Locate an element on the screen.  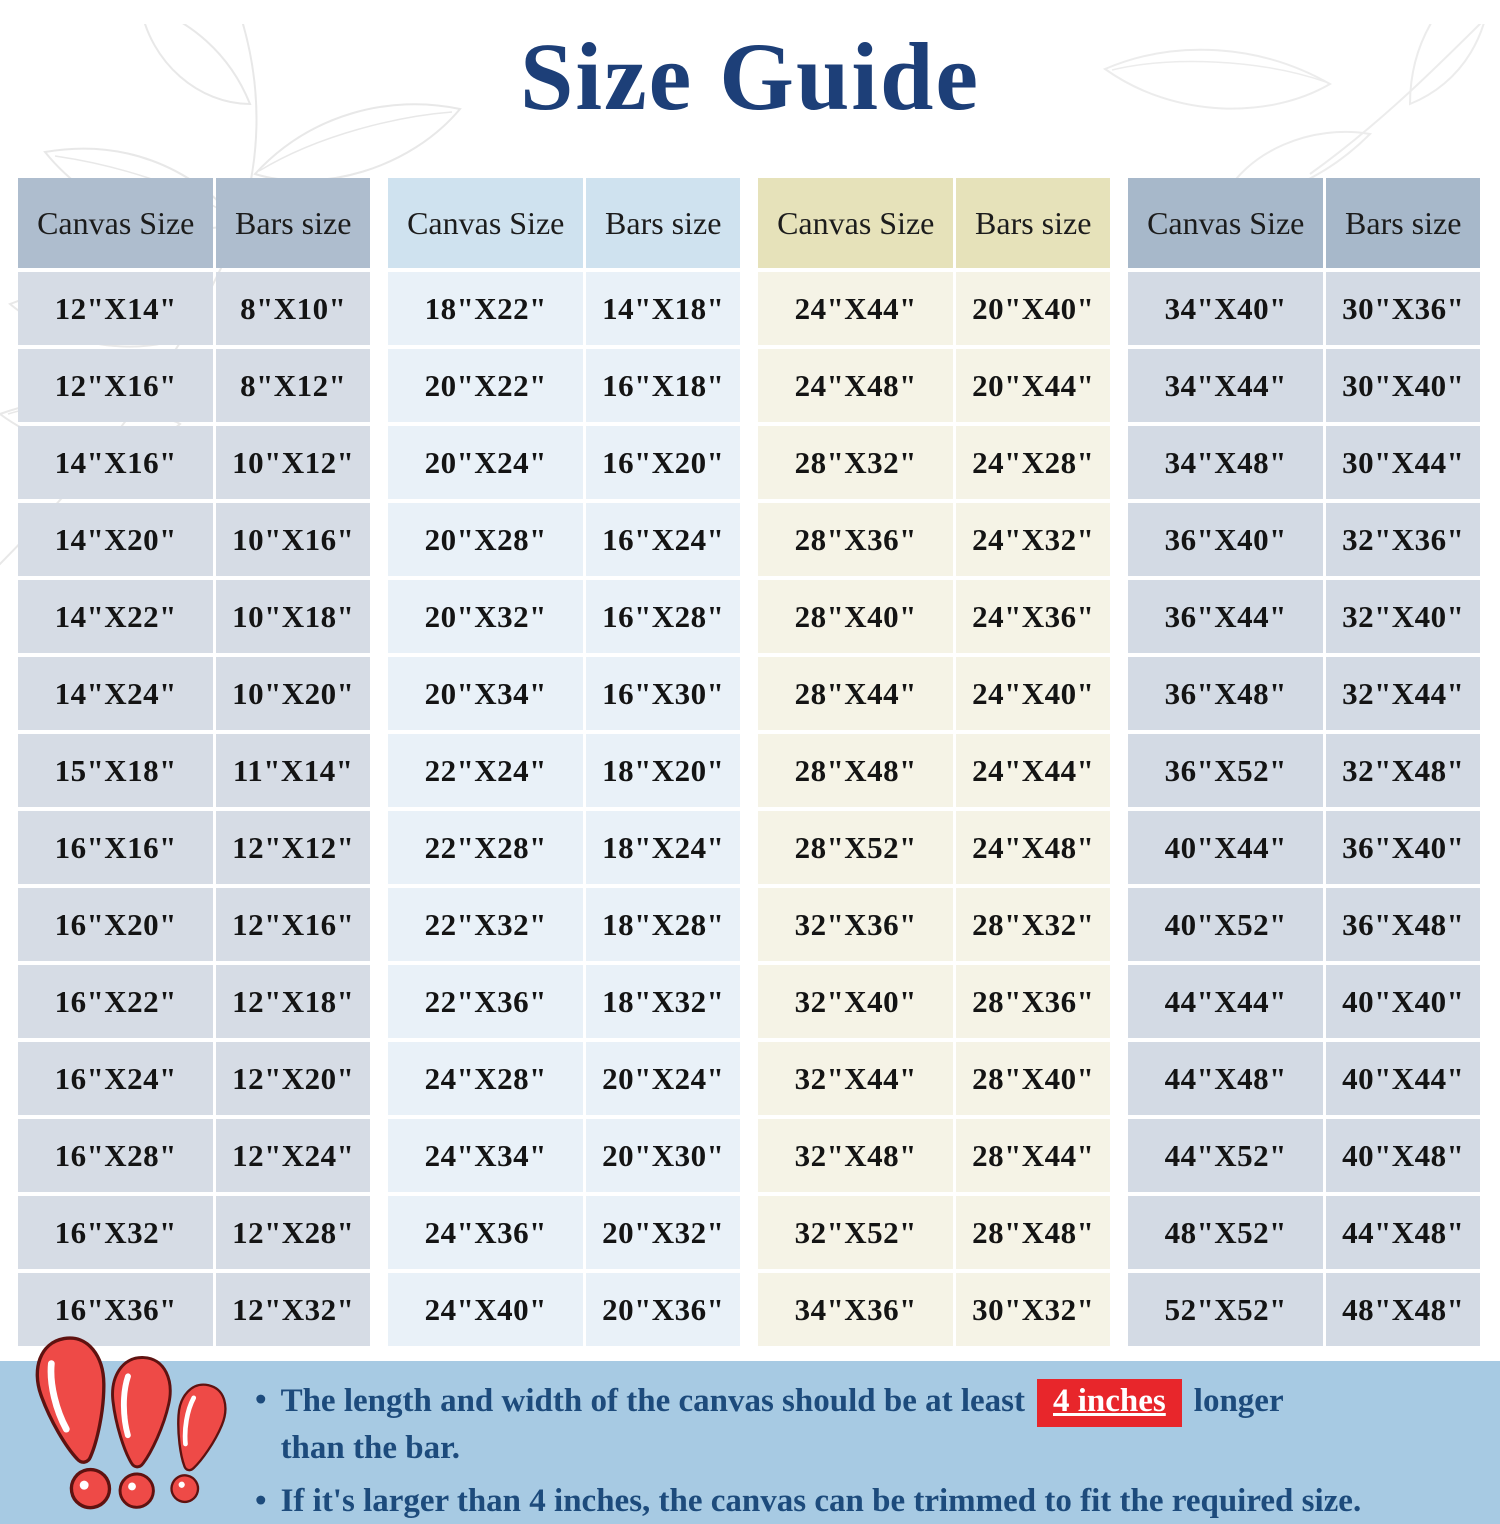
bars-size-cell: 32"X36" is located at coordinates (1403, 539).